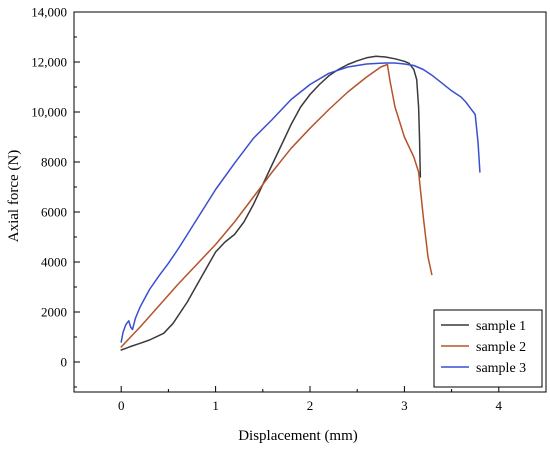 The height and width of the screenshot is (453, 550). Describe the element at coordinates (54, 262) in the screenshot. I see `y-tick-label: 4000` at that location.